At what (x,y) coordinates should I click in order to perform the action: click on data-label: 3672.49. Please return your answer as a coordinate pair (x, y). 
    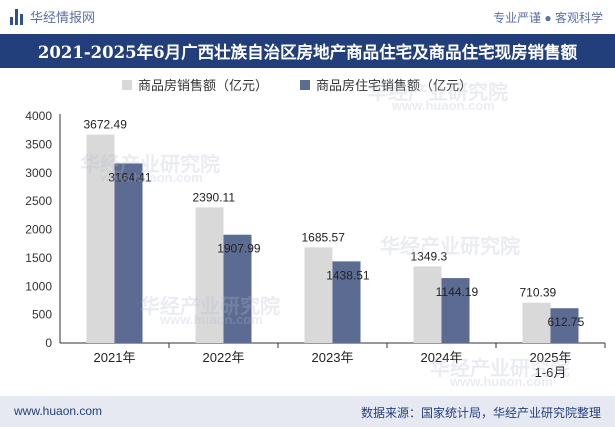
    Looking at the image, I should click on (106, 125).